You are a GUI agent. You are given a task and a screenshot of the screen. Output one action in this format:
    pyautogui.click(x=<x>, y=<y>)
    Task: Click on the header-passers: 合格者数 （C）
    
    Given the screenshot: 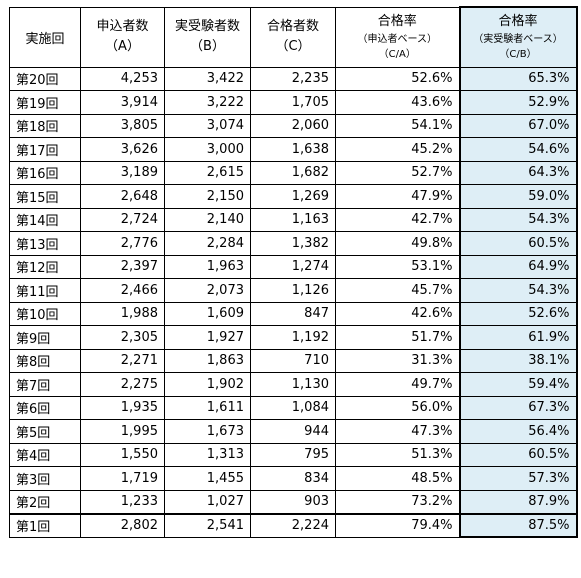 What is the action you would take?
    pyautogui.click(x=293, y=37)
    